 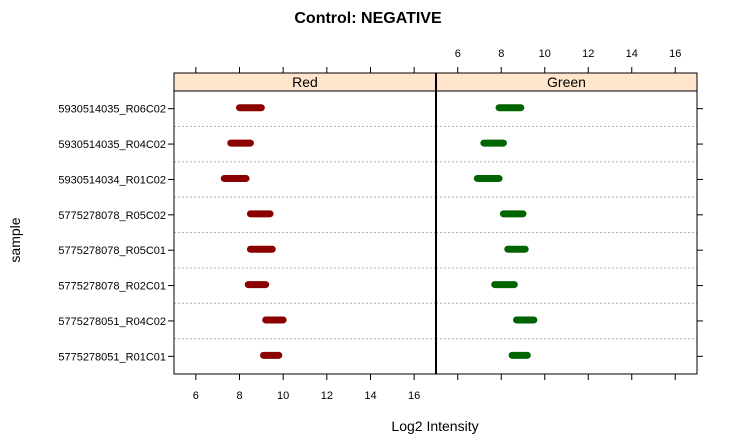 I want to click on y-tick-label: 5775278078_R05C02, so click(x=112, y=216).